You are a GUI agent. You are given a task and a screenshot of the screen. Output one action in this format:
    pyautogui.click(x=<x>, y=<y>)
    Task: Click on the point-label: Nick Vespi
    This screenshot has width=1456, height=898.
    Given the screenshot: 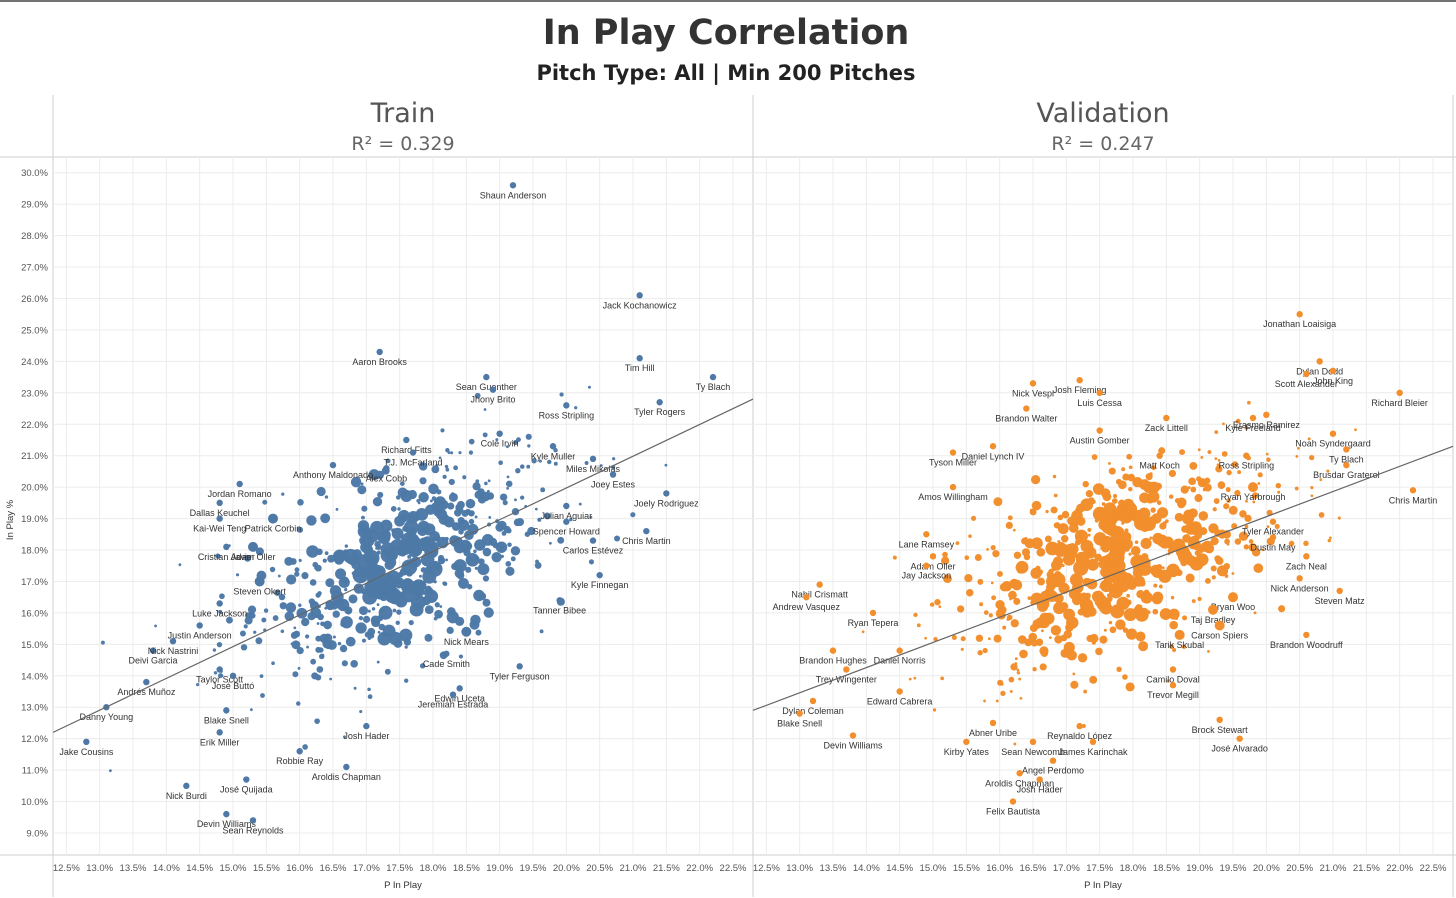 What is the action you would take?
    pyautogui.click(x=1033, y=393)
    